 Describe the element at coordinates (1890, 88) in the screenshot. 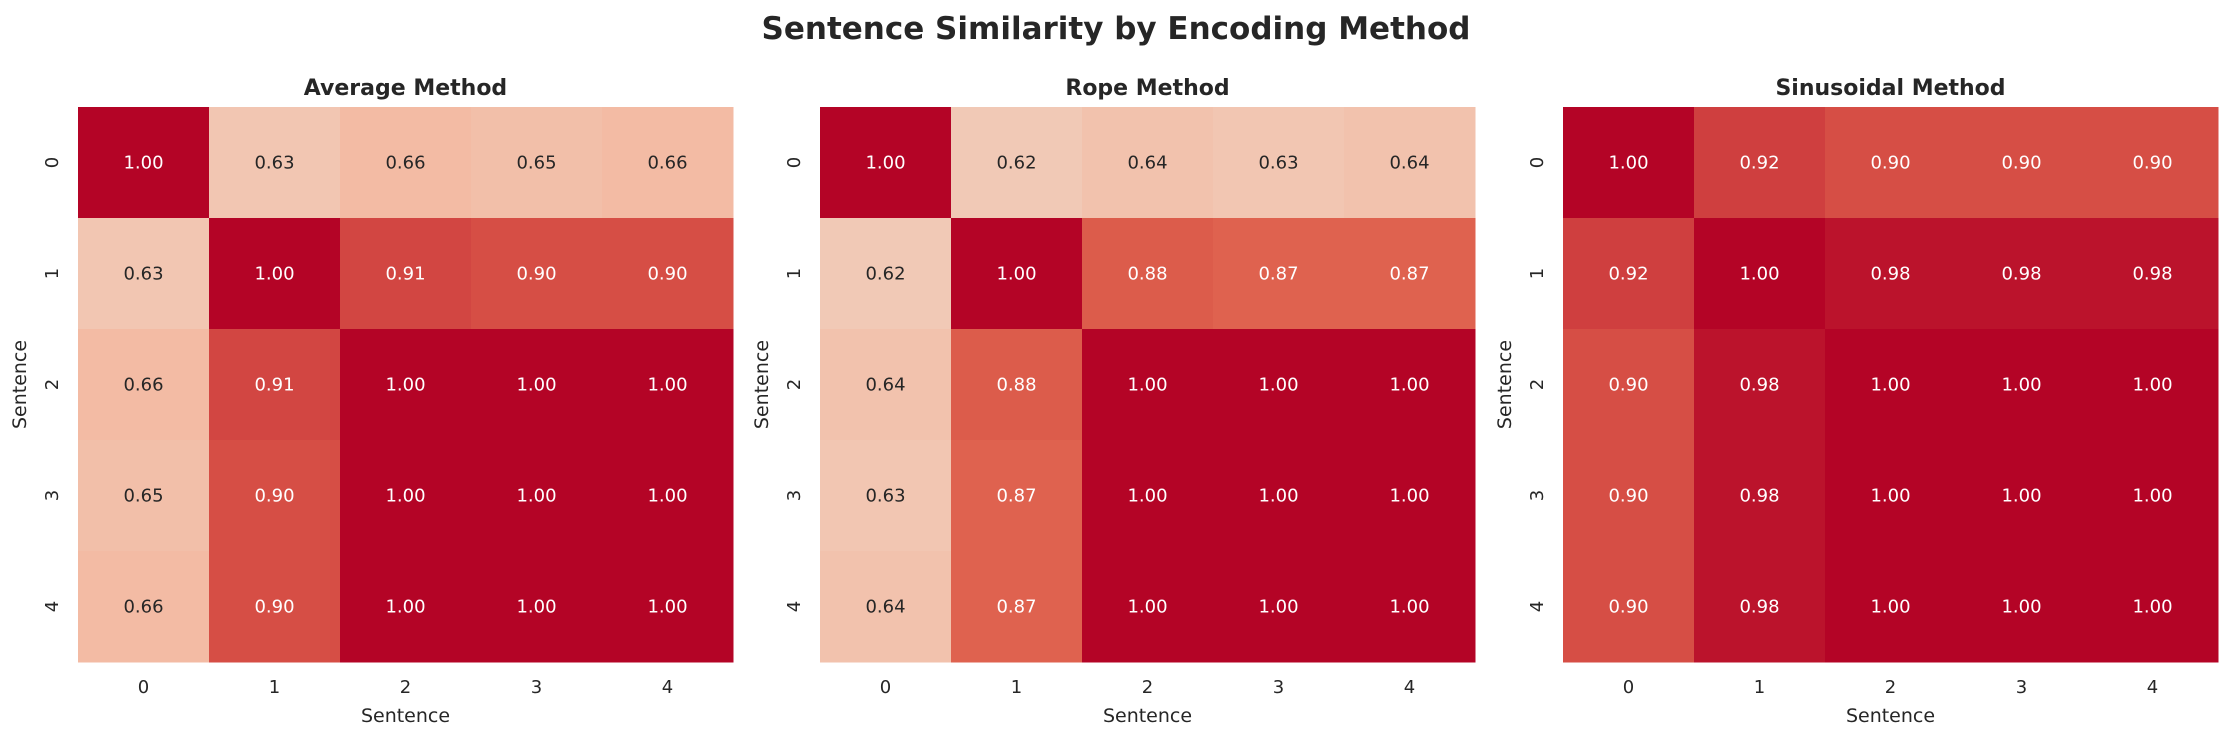

I see `panel-title: Sinusoidal Method` at that location.